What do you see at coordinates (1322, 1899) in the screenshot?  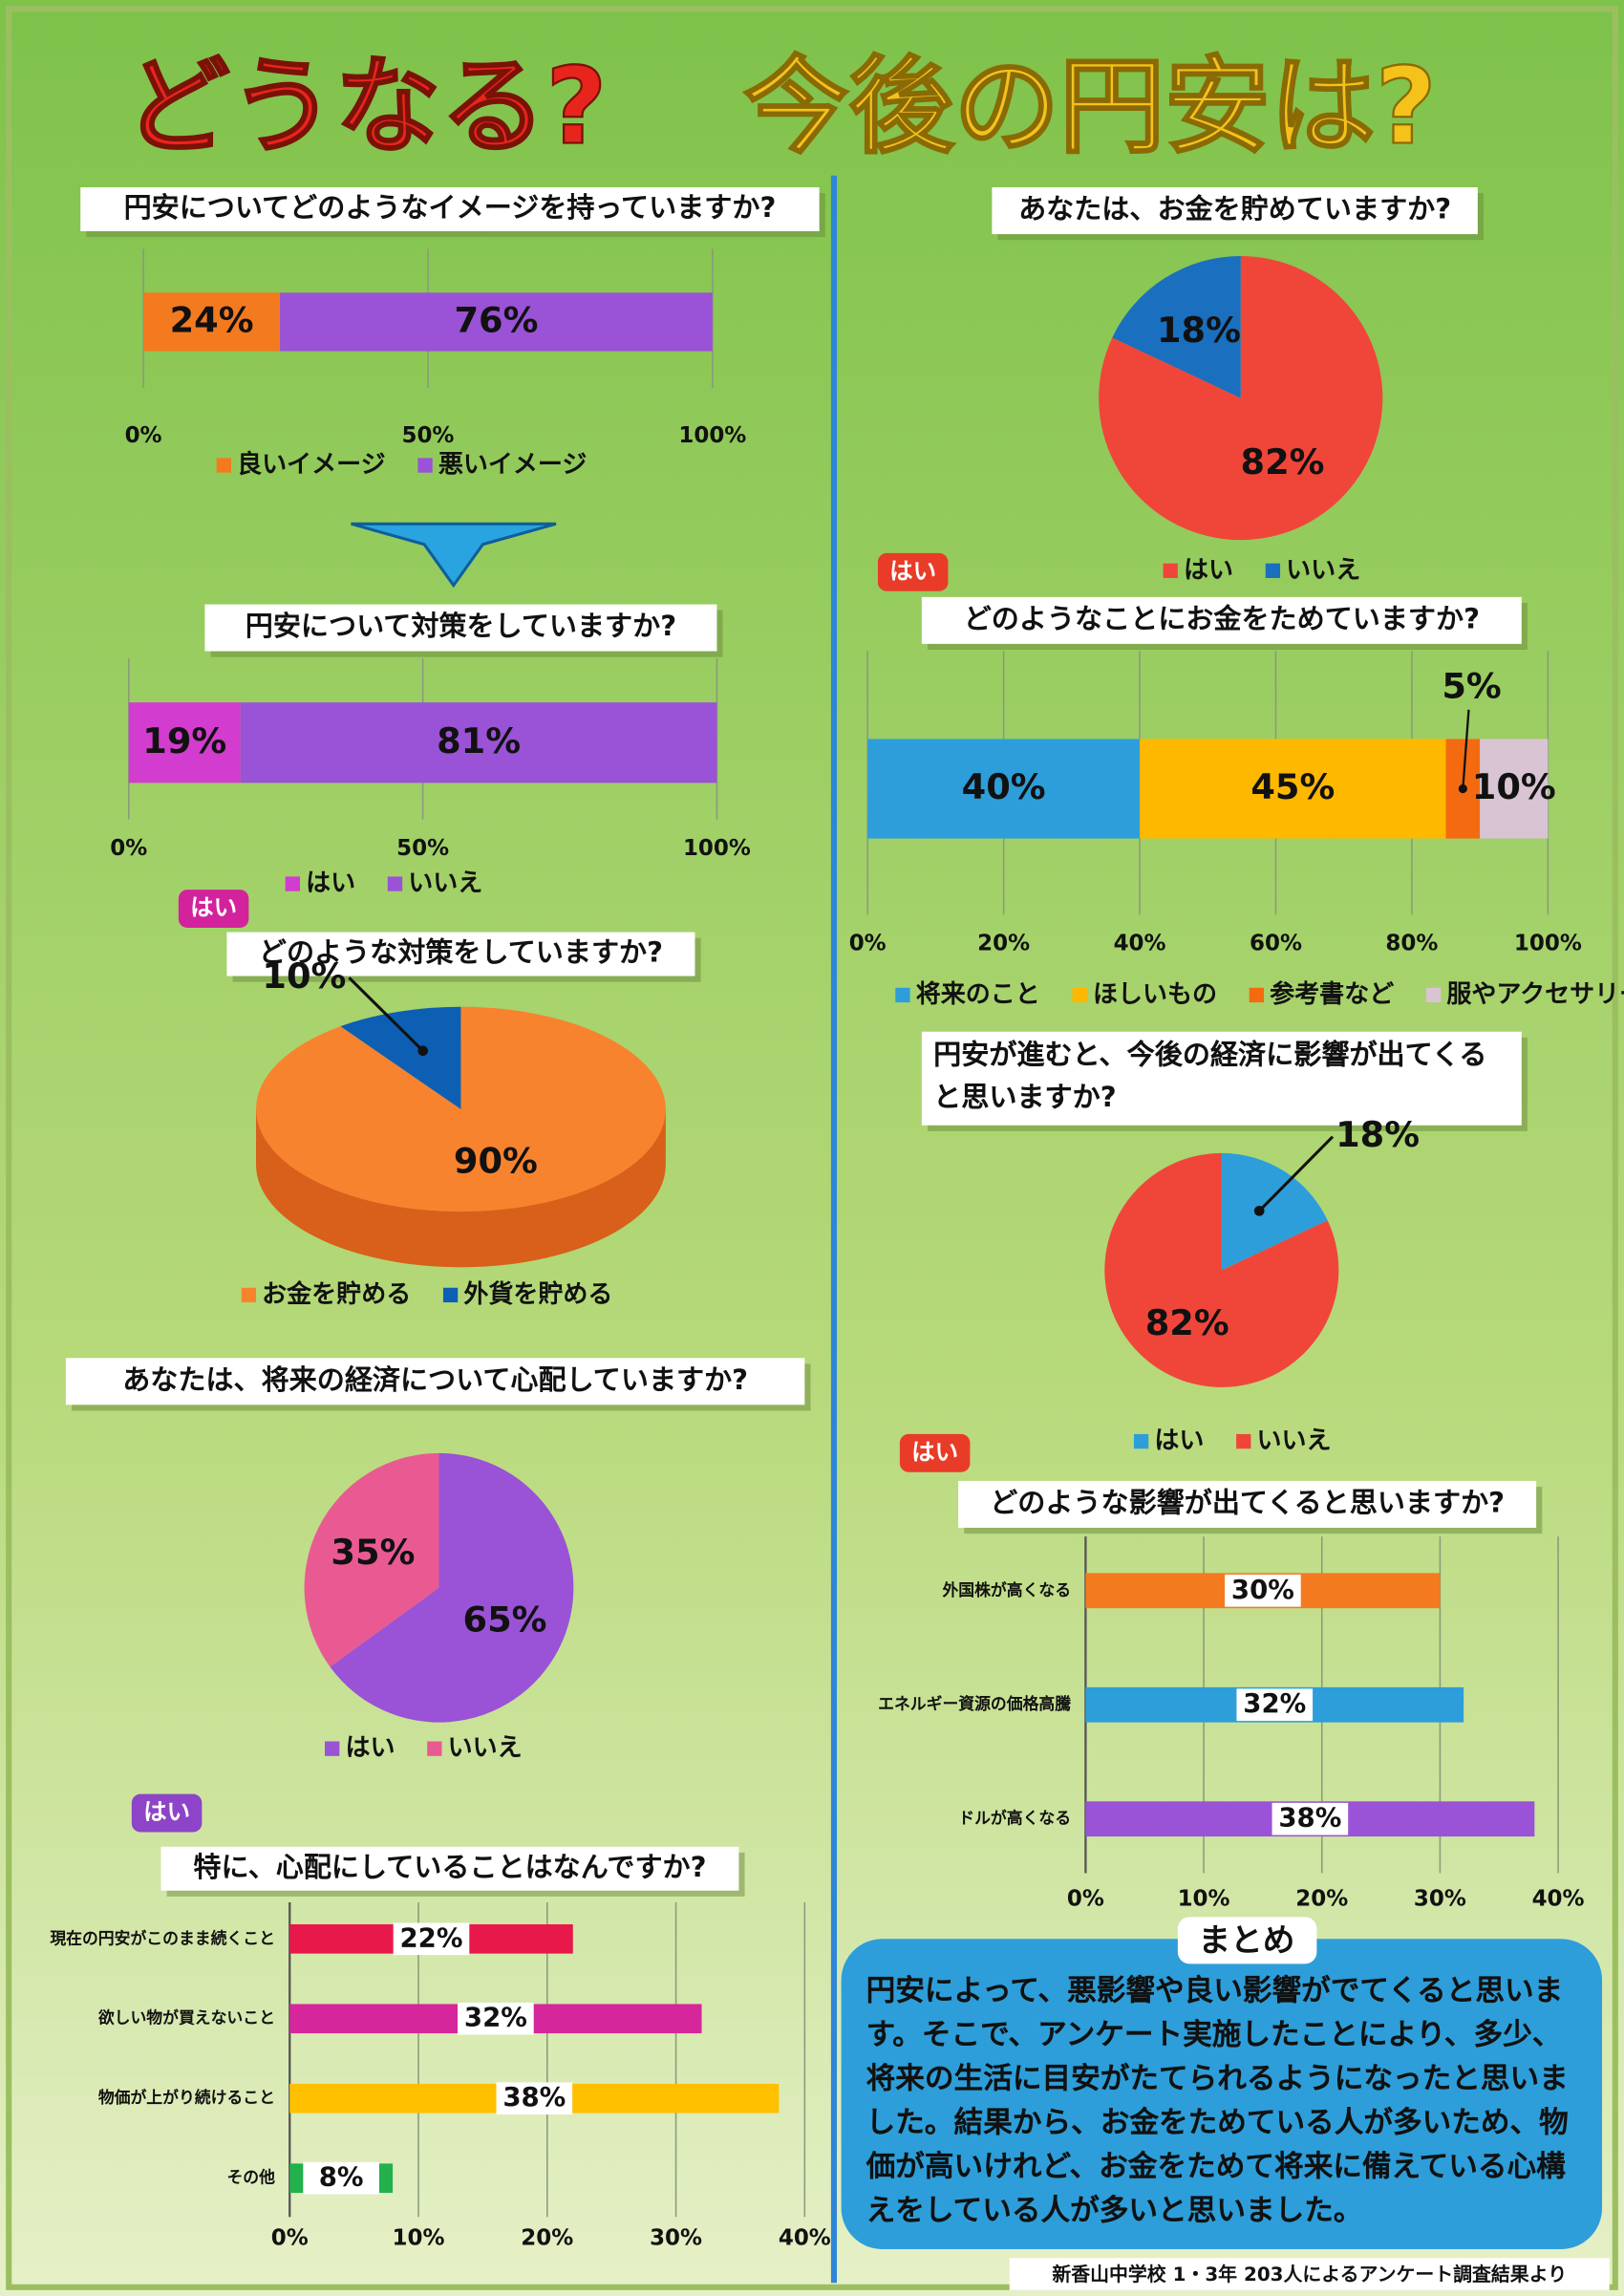 I see `x-tick-label: 20%` at bounding box center [1322, 1899].